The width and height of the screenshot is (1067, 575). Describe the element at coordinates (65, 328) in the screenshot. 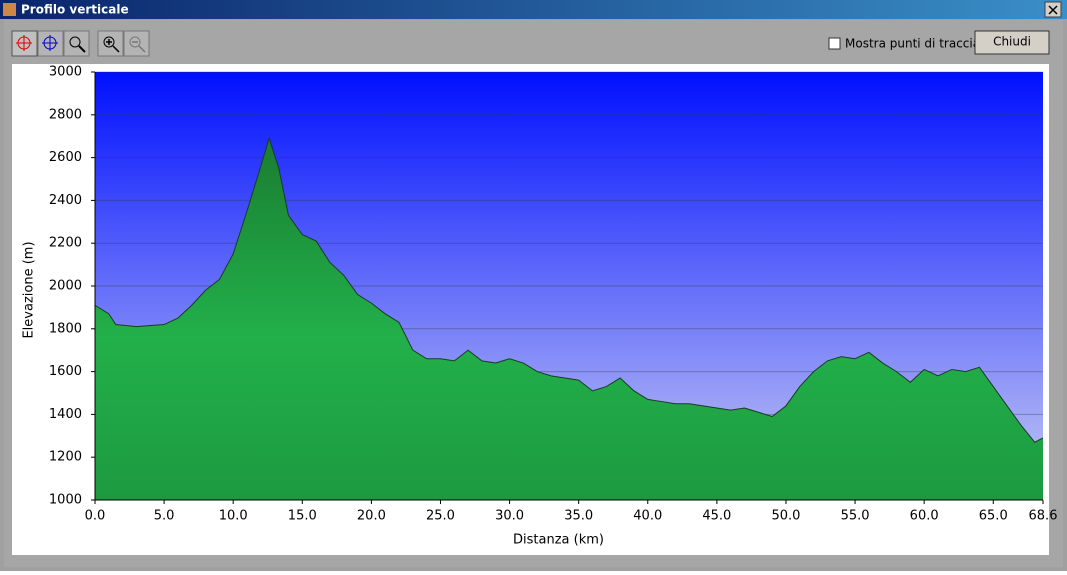

I see `y-tick-label: 1800` at that location.